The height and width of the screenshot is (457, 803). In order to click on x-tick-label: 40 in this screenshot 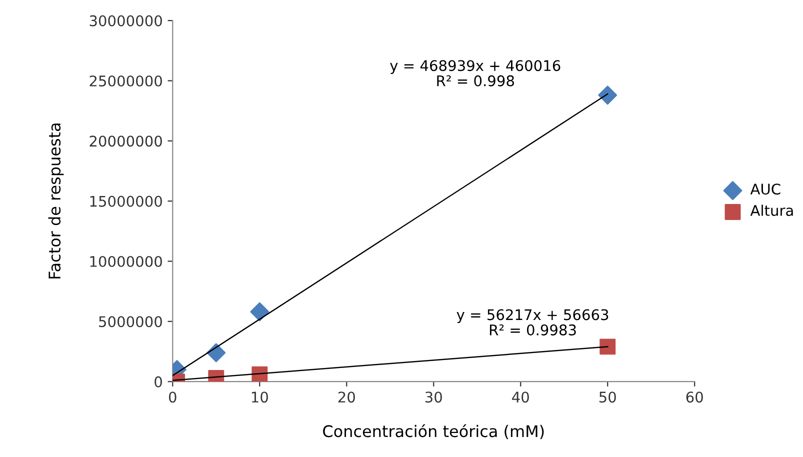, I will do `click(520, 397)`.